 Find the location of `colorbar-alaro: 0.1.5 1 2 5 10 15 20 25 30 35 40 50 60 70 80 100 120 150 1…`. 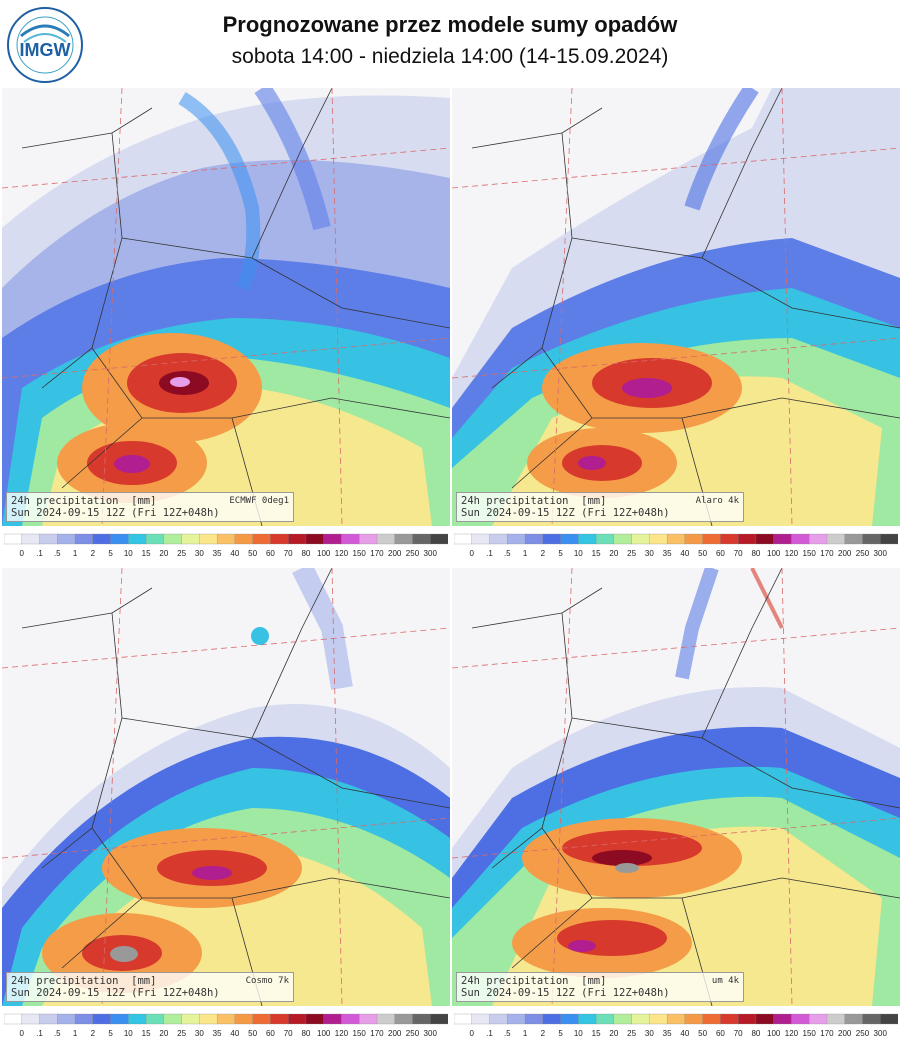

colorbar-alaro: 0.1.5 1 2 5 10 15 20 25 30 35 40 50 60 70 80 100 120 150 1… is located at coordinates (676, 546).